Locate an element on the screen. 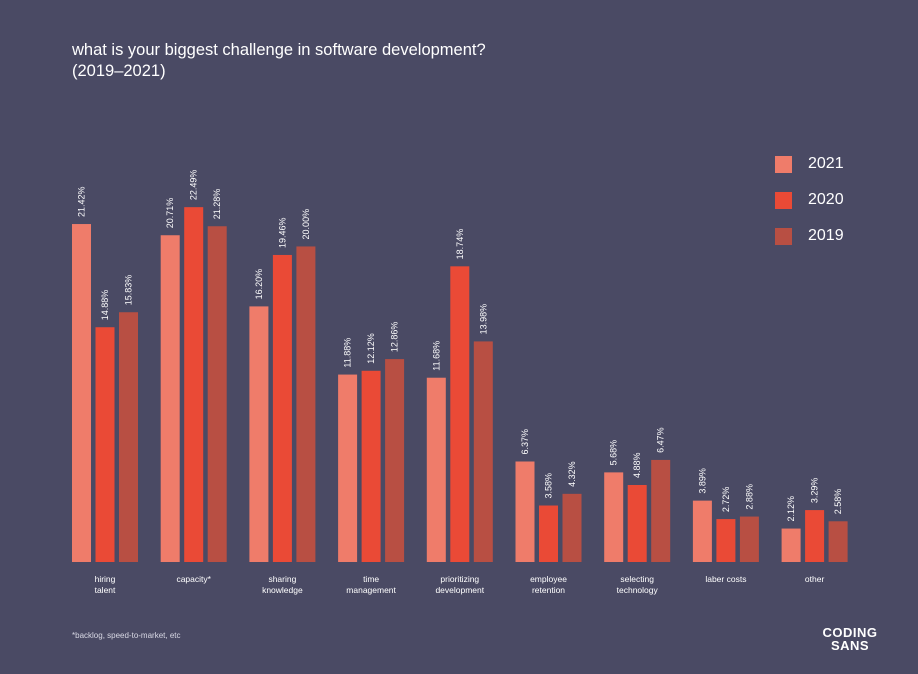 The image size is (918, 674). value-label-2021-0: 21.42% is located at coordinates (82, 202).